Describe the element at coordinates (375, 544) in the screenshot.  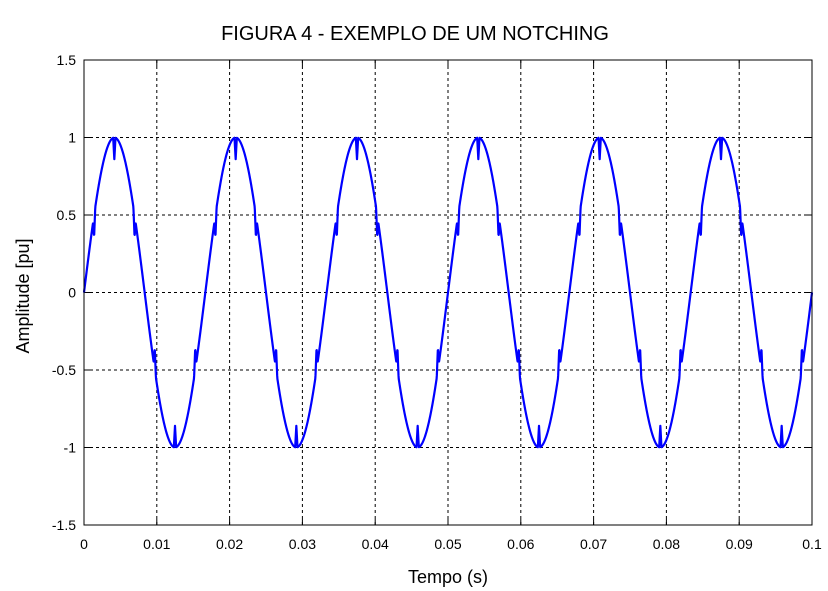
I see `x-tick-label: 0.04` at that location.